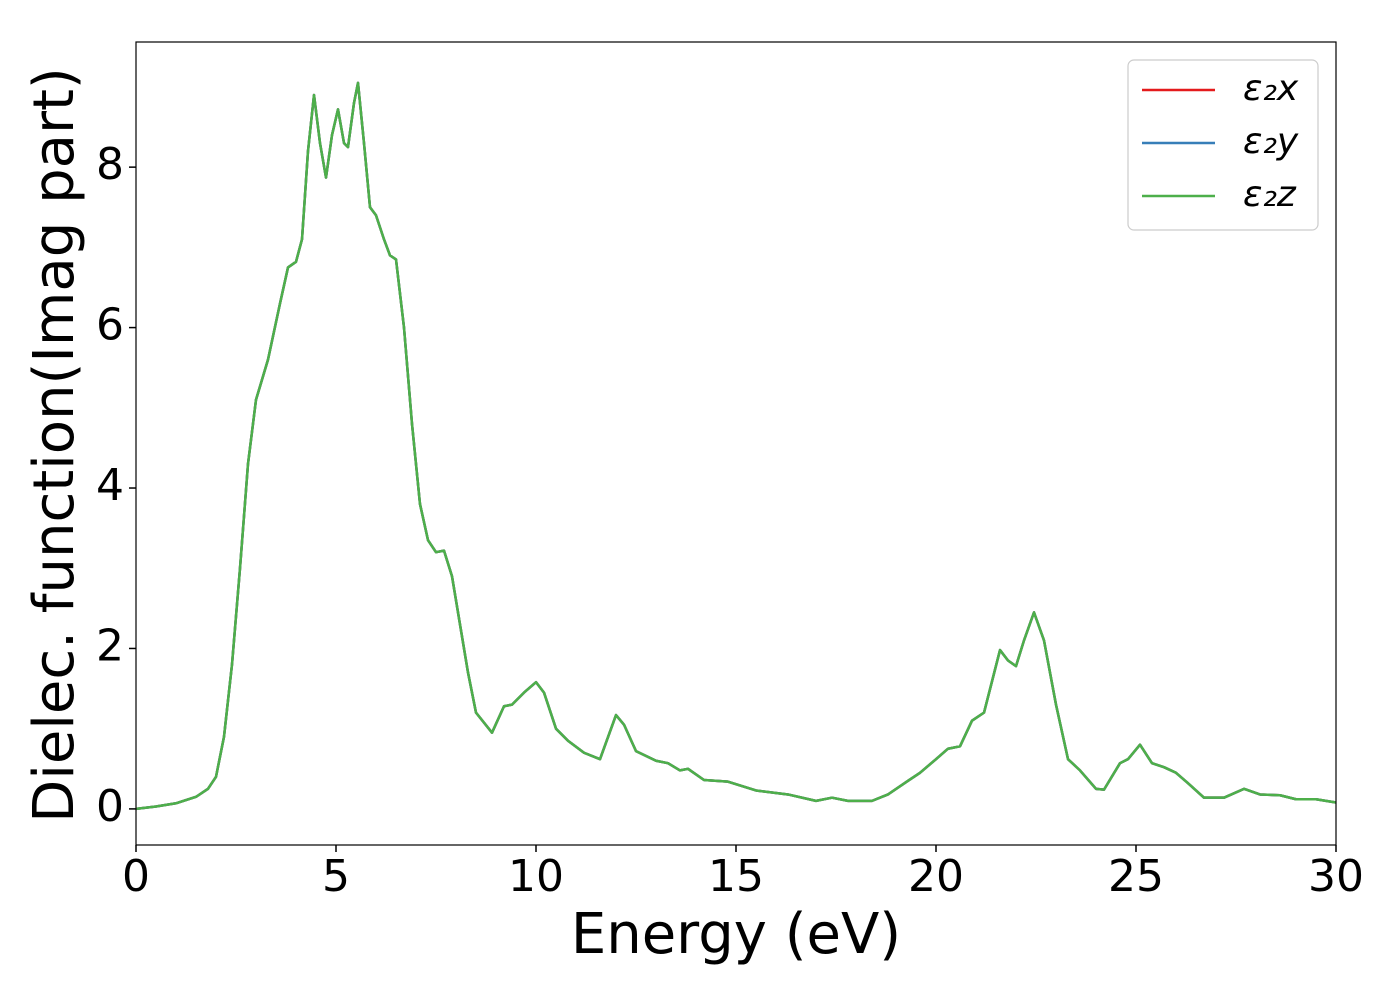 This screenshot has height=1000, width=1400. What do you see at coordinates (1336, 876) in the screenshot?
I see `x-tick-label: 30` at bounding box center [1336, 876].